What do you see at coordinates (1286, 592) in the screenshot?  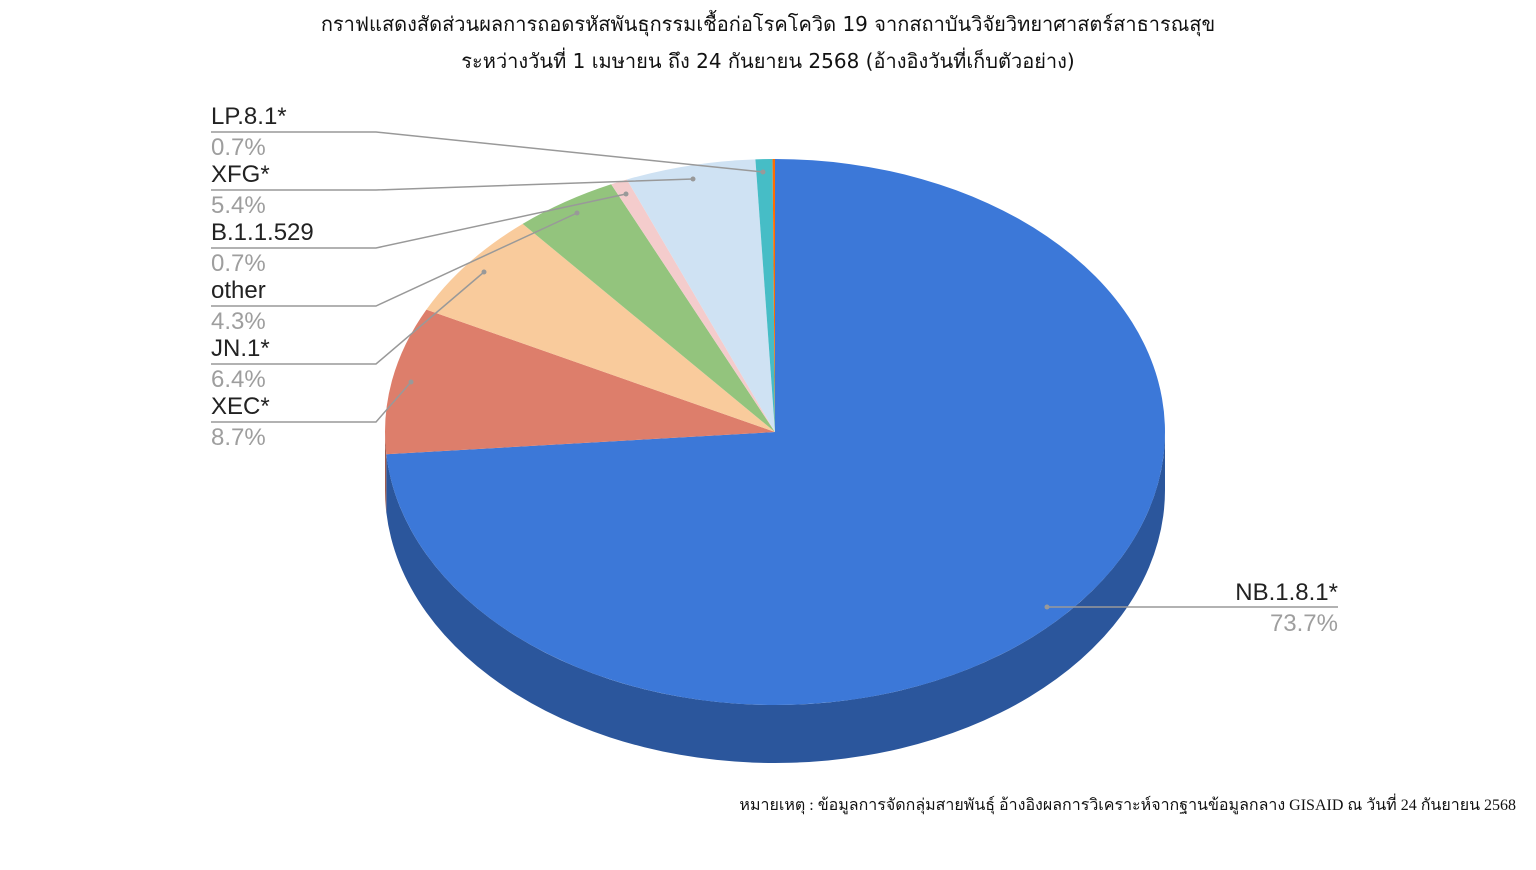 I see `slice-label-name: NB.1.8.1*` at bounding box center [1286, 592].